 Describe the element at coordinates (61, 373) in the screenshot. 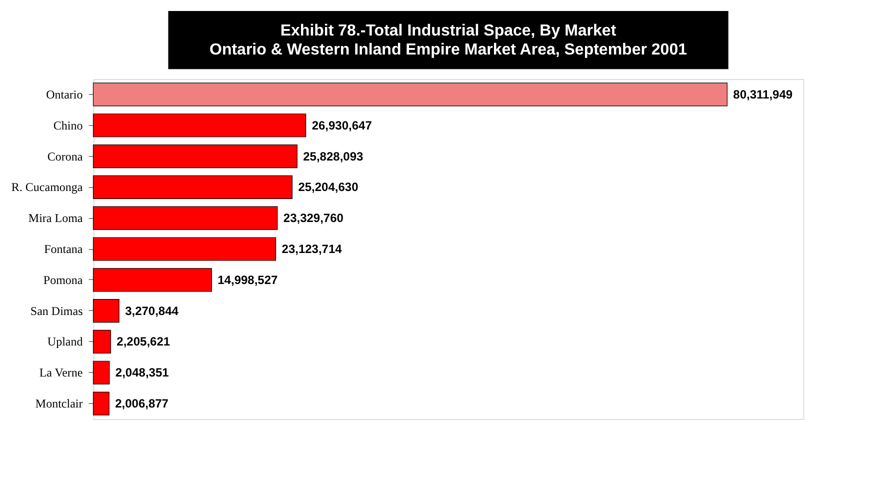

I see `y-tick-label: La Verne` at that location.